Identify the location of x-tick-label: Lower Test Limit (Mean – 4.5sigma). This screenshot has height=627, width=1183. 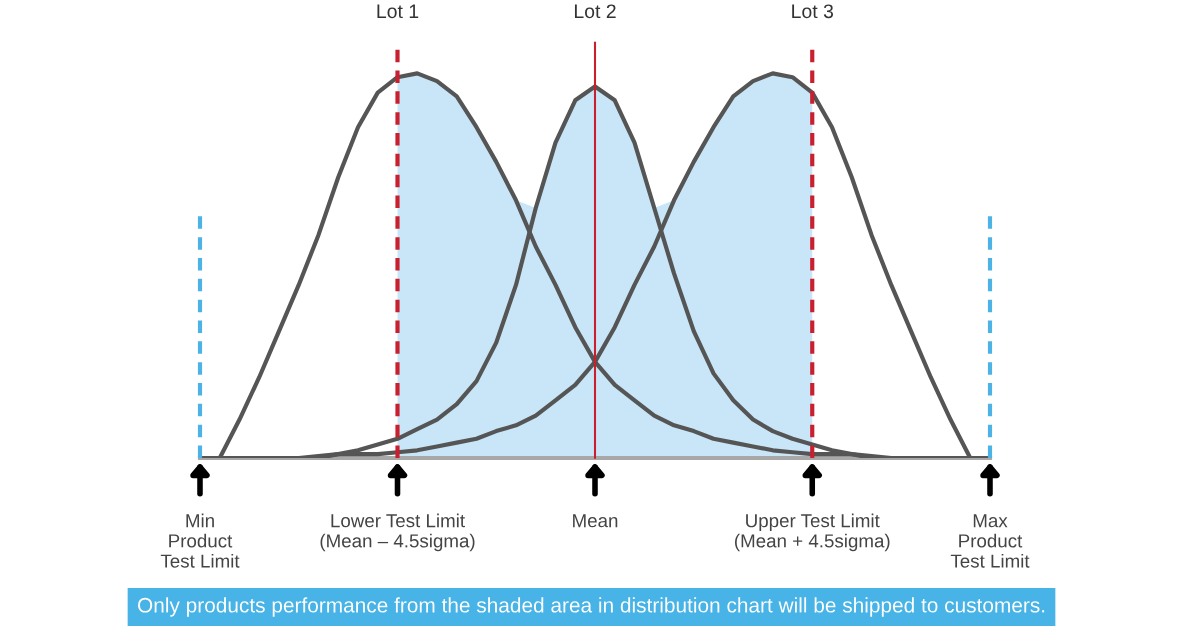
(397, 532).